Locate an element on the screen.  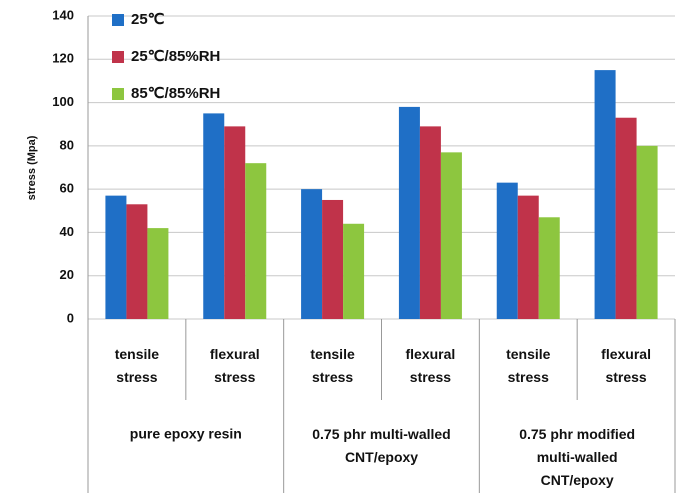
y-tick-label: 140 is located at coordinates (63, 14).